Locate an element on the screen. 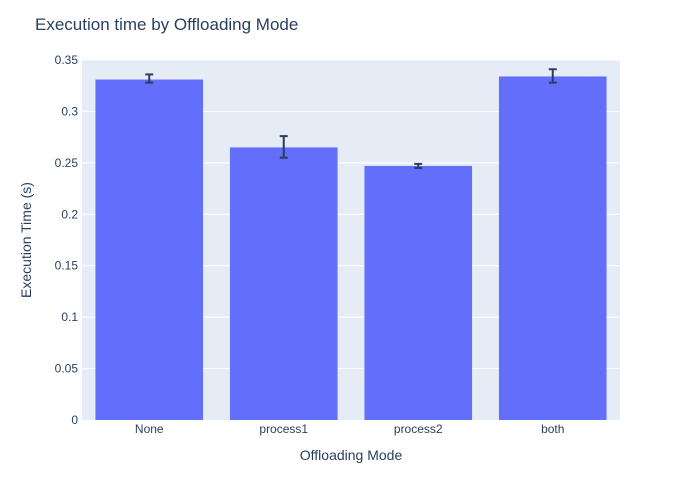 The height and width of the screenshot is (500, 700). y-tick-label: 0.25 is located at coordinates (67, 163).